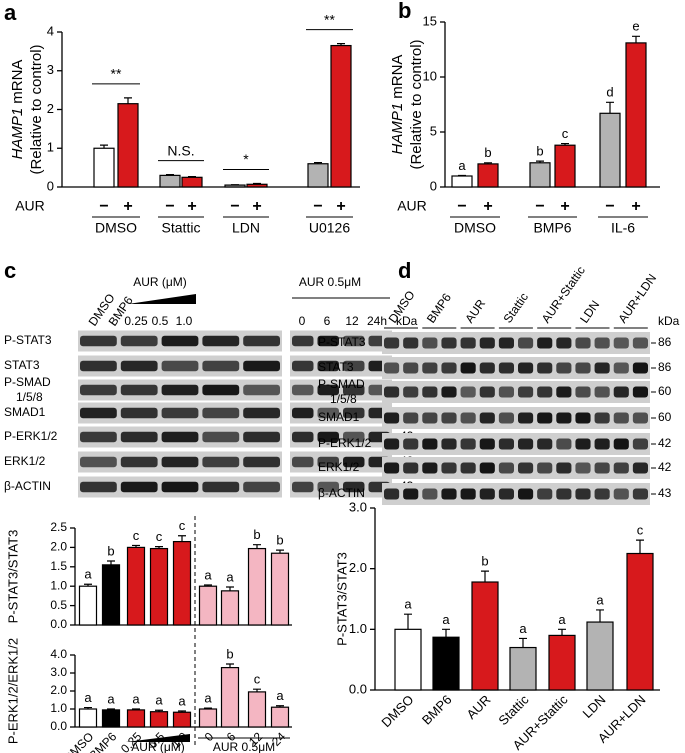 The image size is (685, 753). I want to click on y-tick-label: 0.0, so click(58, 726).